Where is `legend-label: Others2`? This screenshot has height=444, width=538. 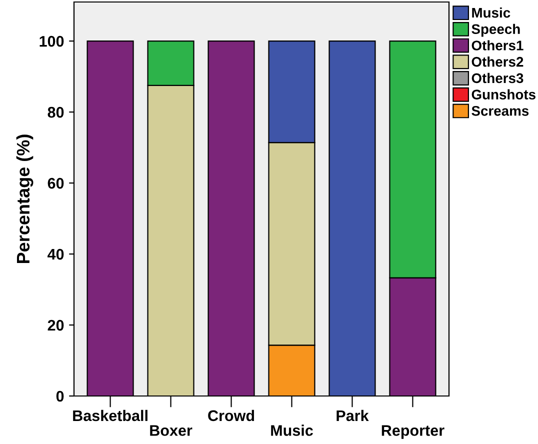
legend-label: Others2 is located at coordinates (498, 61).